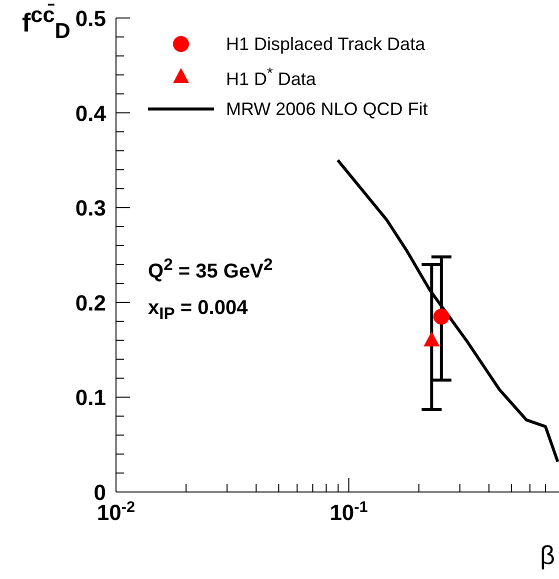  I want to click on legend-label: MRW 2006 NLO QCD Fit, so click(327, 109).